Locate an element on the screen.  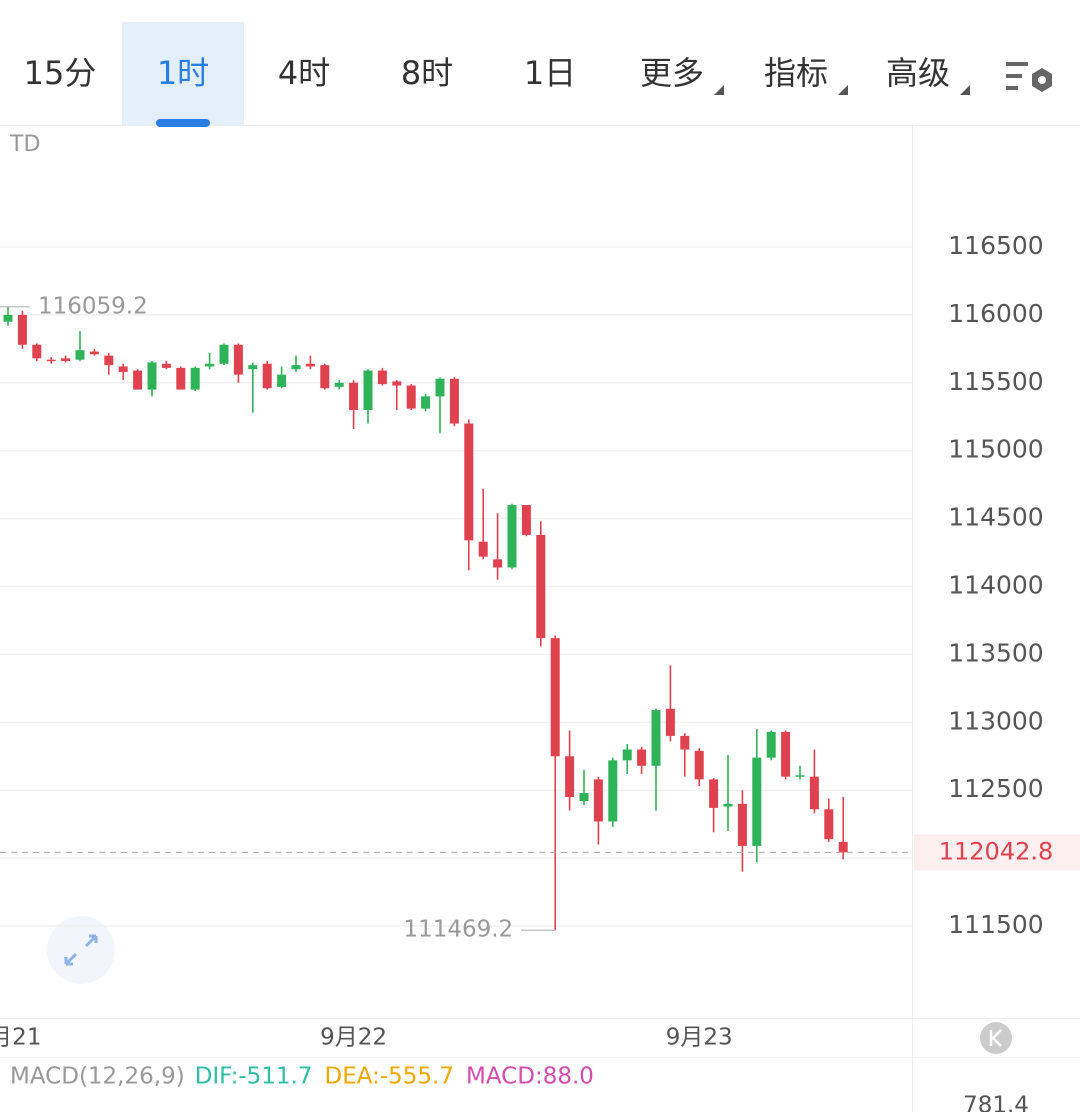
indicator-value: DIF:-511.7 is located at coordinates (254, 1077).